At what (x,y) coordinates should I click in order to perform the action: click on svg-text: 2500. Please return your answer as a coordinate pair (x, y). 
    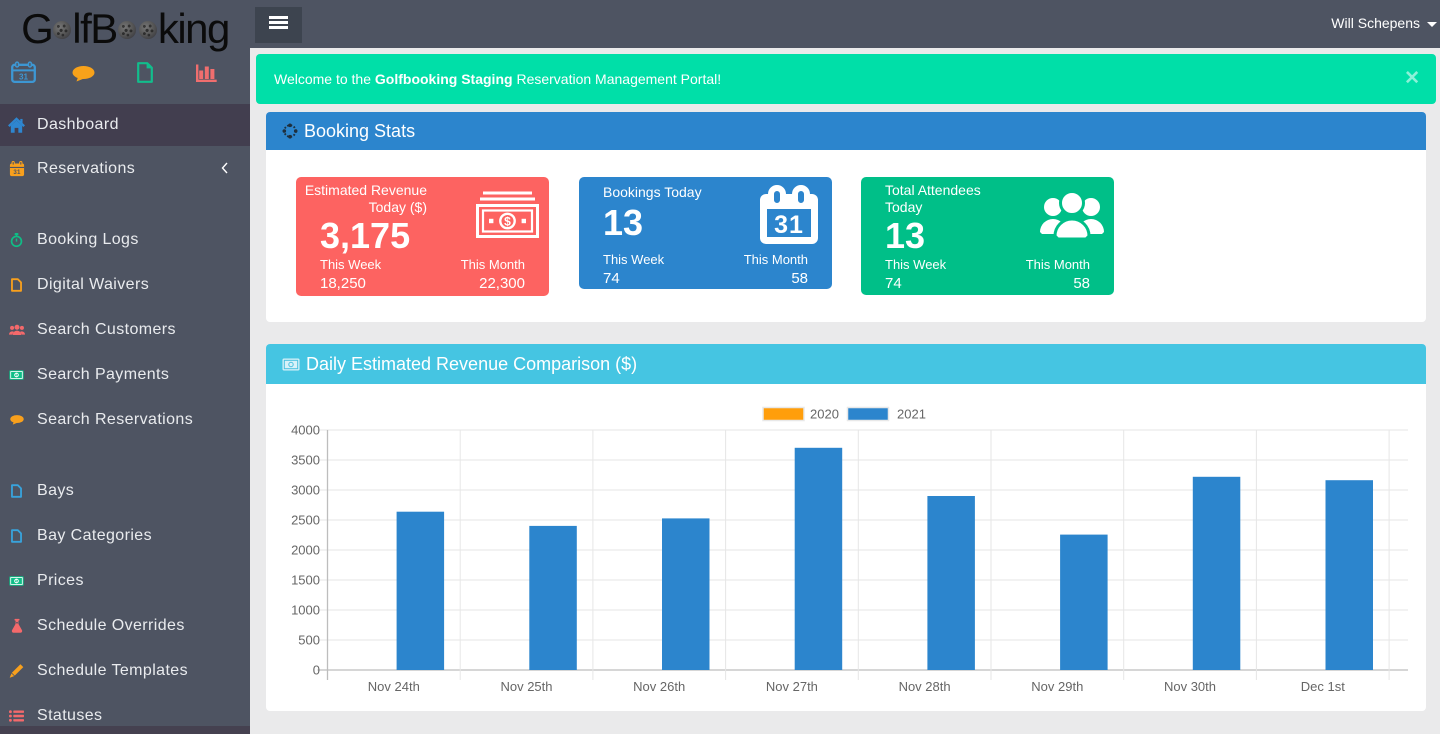
    Looking at the image, I should click on (305, 520).